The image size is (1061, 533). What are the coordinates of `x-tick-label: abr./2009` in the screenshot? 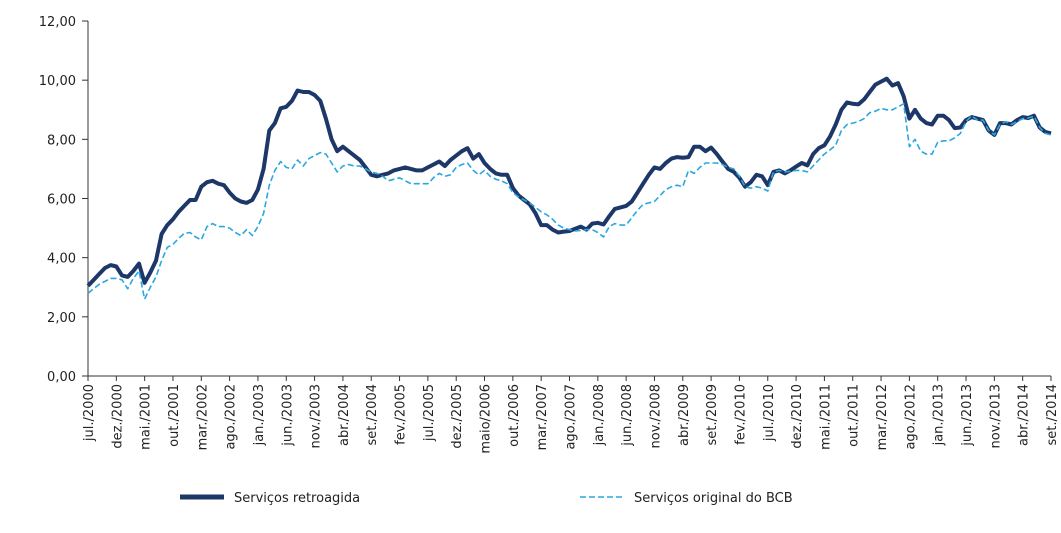 It's located at (684, 415).